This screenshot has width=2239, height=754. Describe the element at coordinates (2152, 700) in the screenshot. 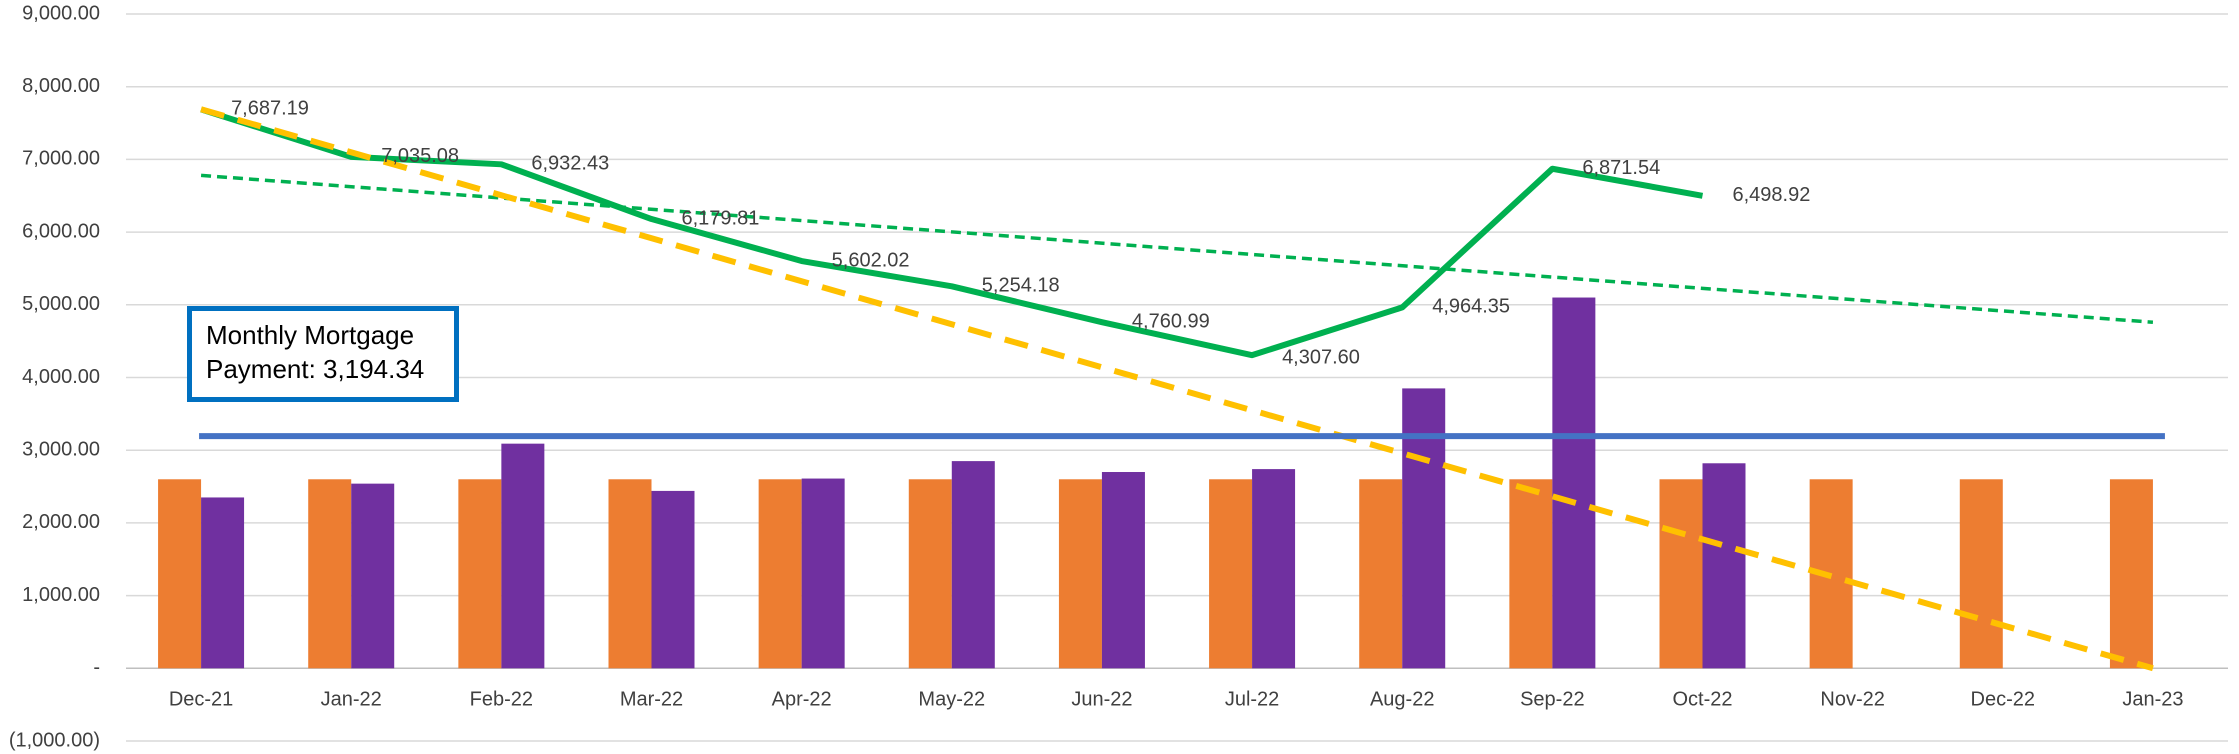

I see `x-tick-label: Jan-23` at that location.